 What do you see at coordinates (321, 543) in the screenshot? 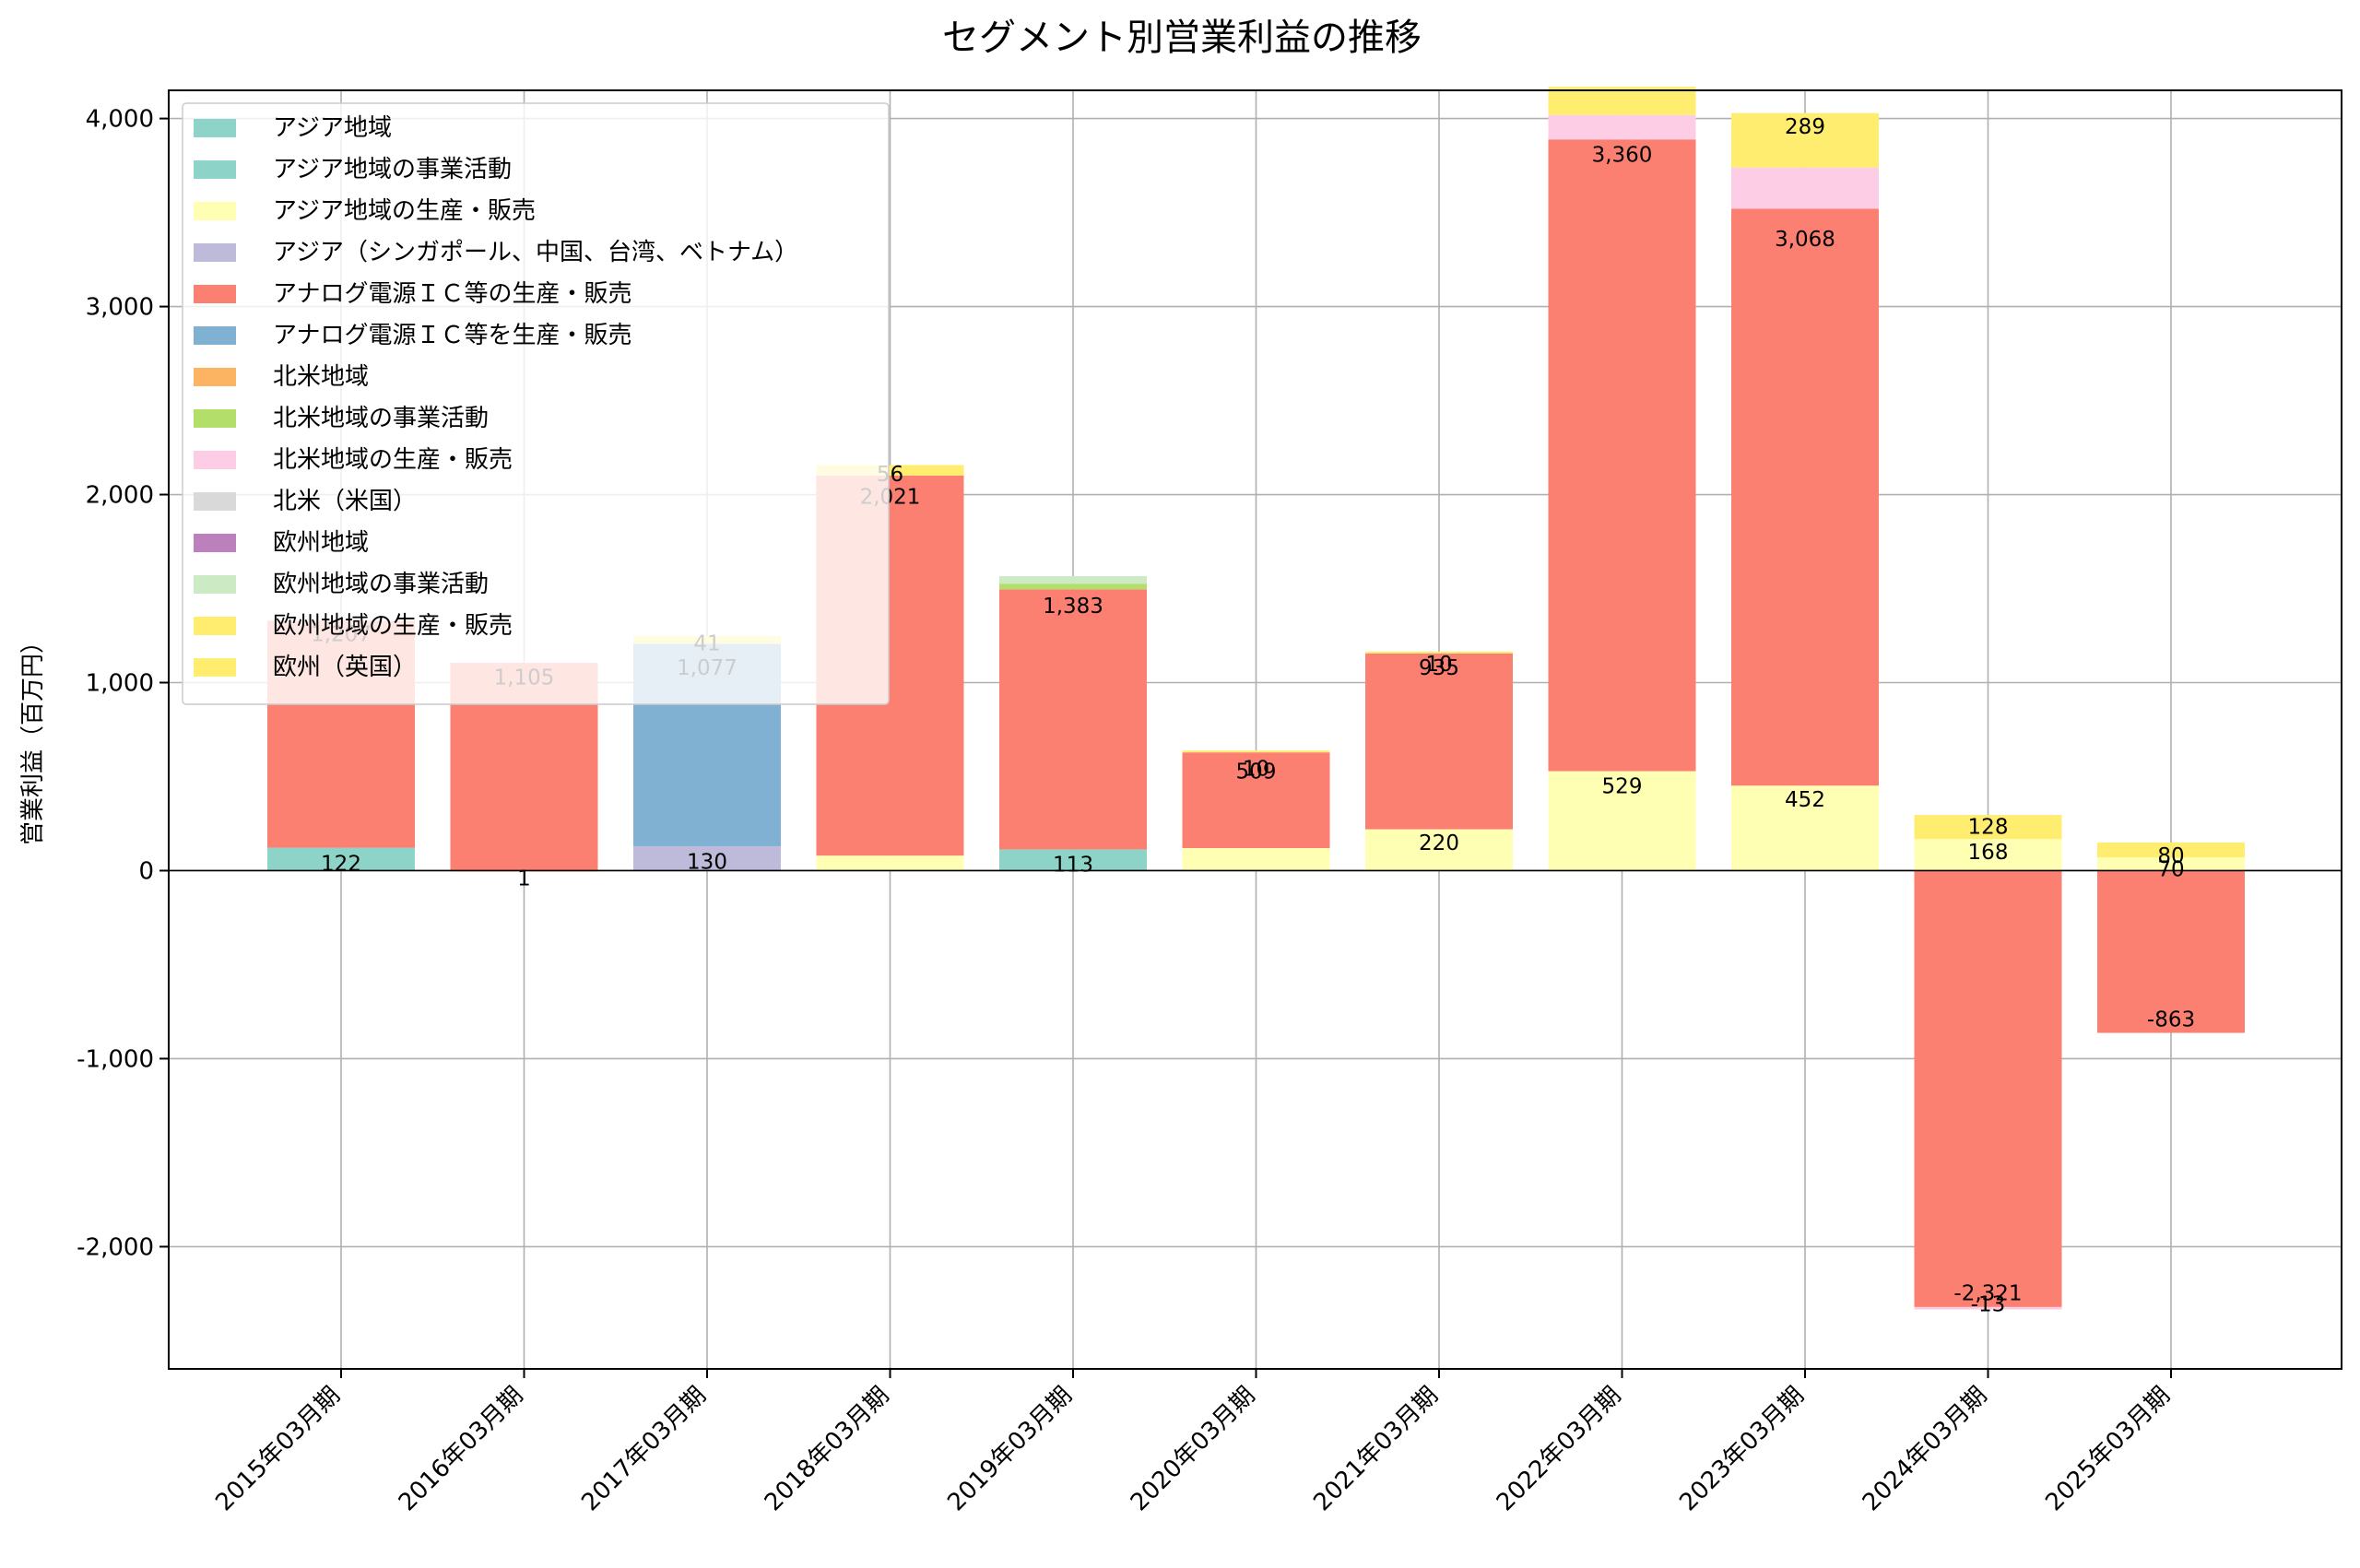
I see `legend-label: 欧州地域` at bounding box center [321, 543].